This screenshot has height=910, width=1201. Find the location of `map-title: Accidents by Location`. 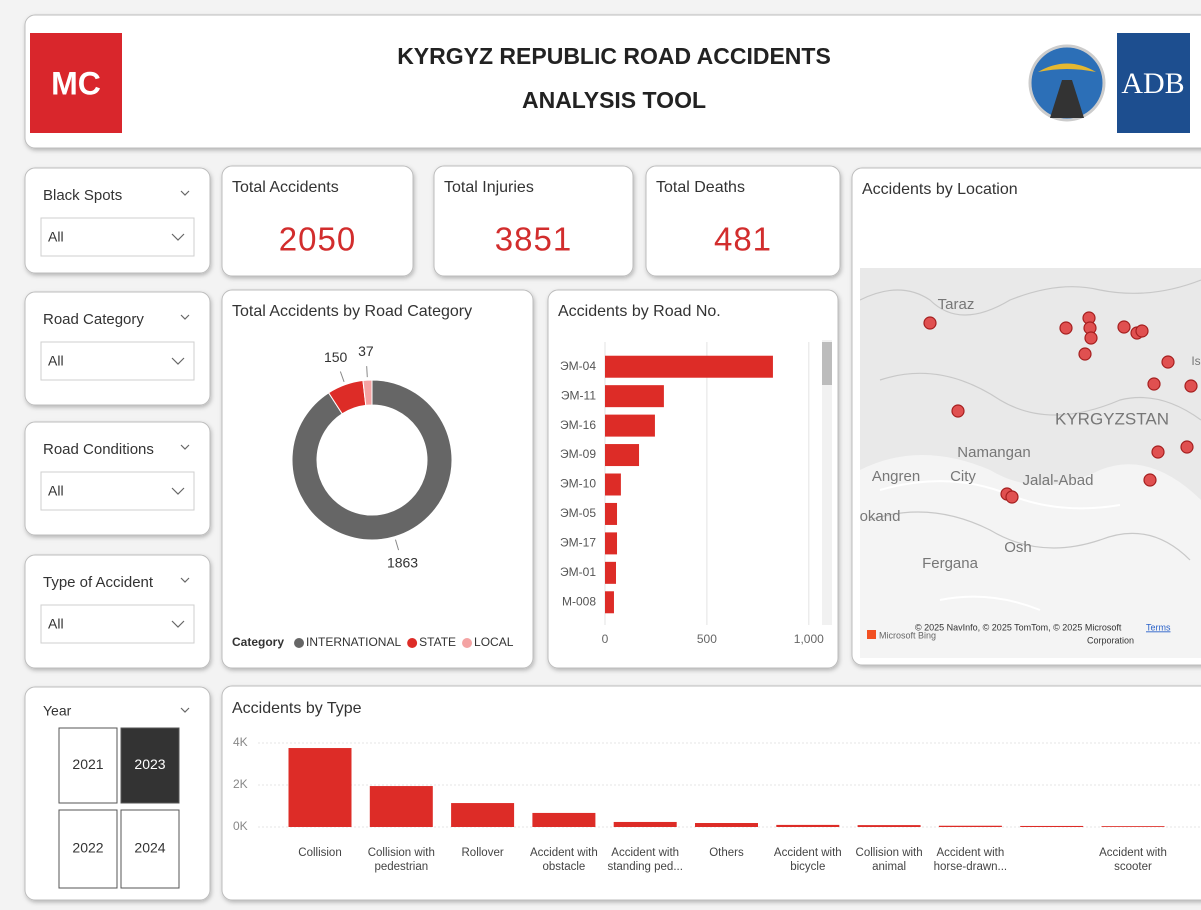

map-title: Accidents by Location is located at coordinates (940, 189).